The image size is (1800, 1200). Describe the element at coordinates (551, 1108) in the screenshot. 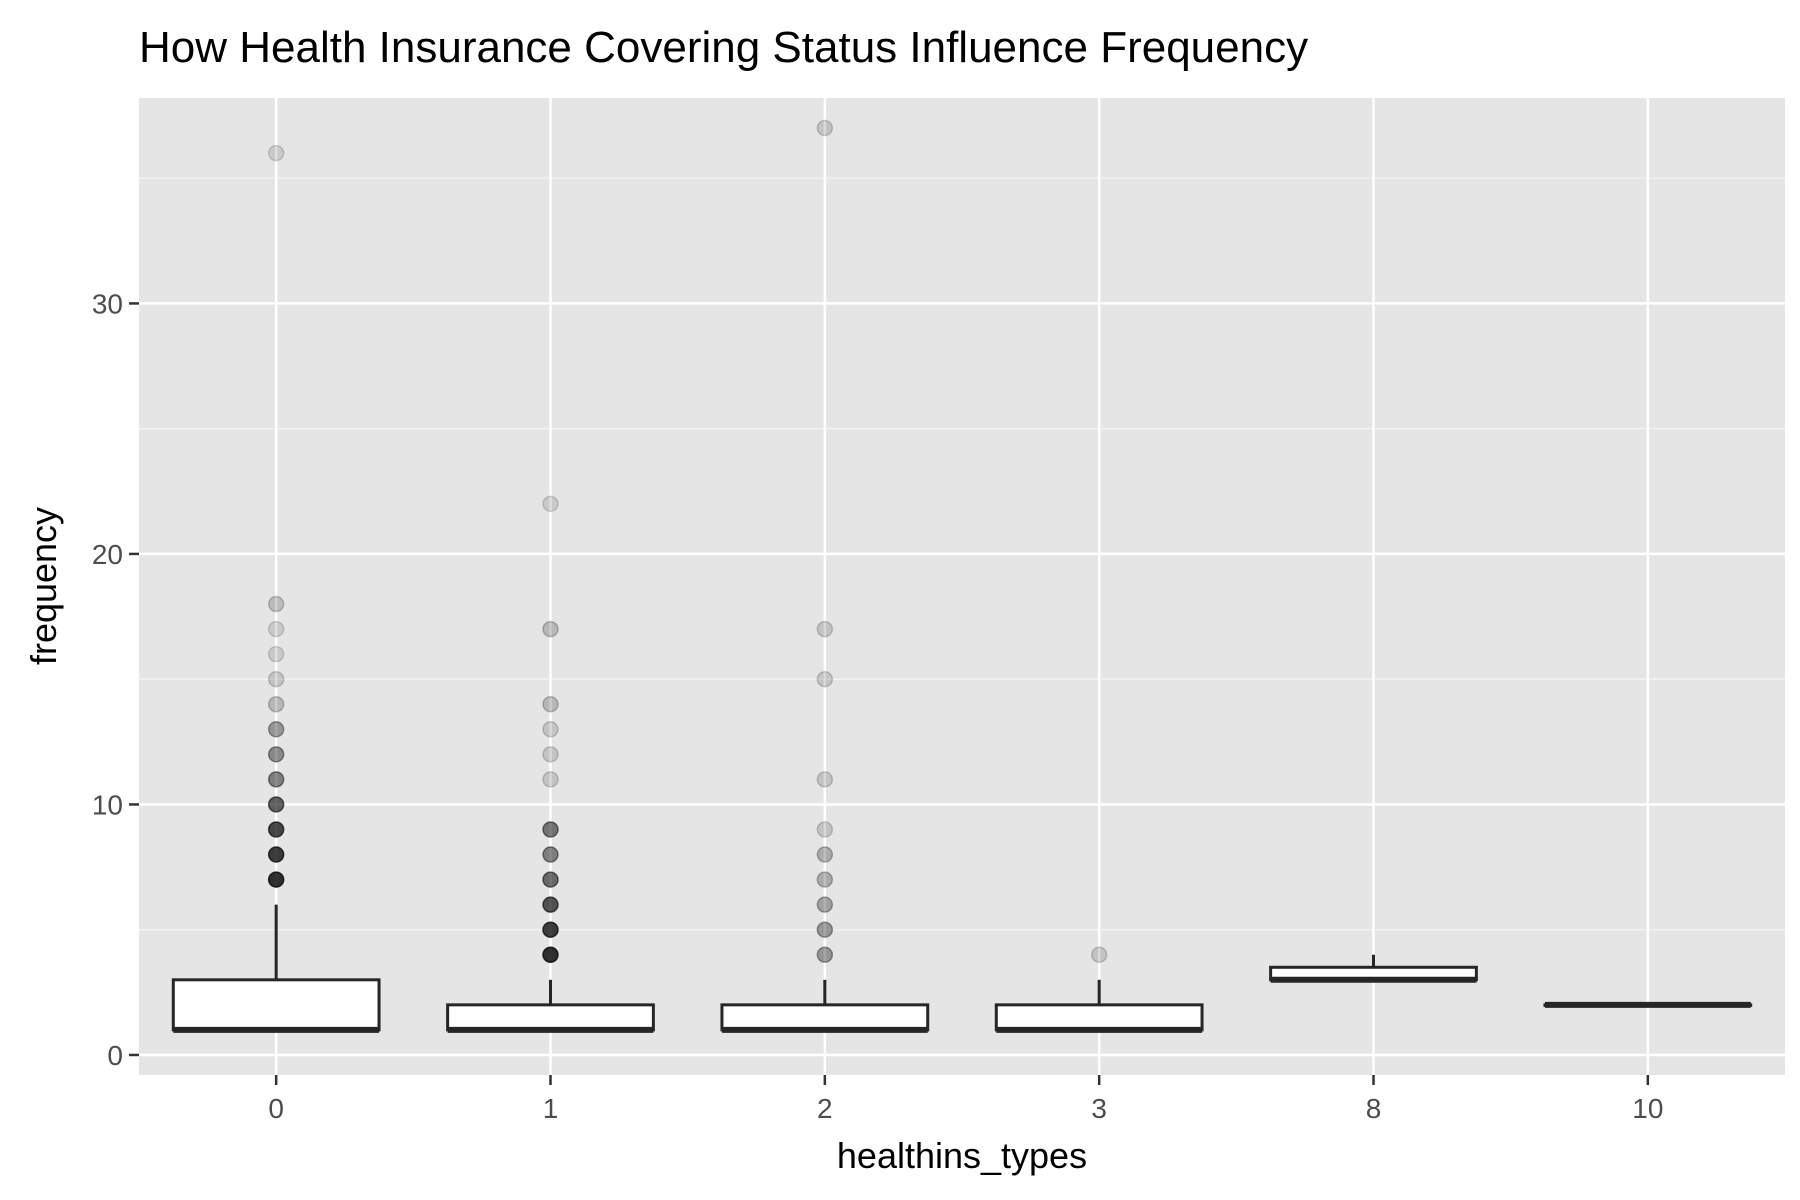

I see `x-tick-label: 1` at that location.